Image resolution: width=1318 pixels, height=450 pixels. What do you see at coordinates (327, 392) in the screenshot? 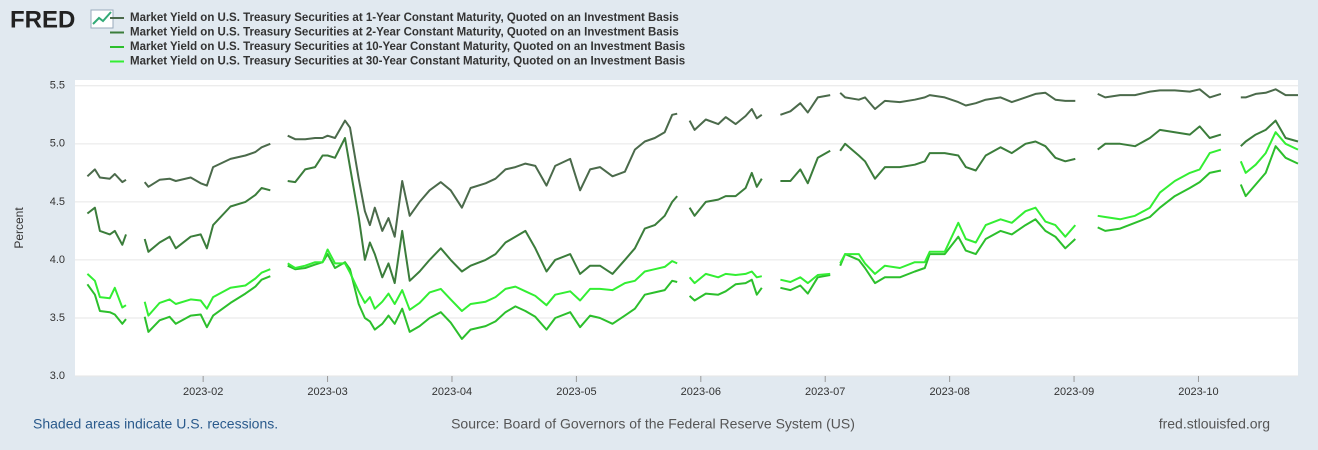
I see `x-tick-label: 2023-03` at bounding box center [327, 392].